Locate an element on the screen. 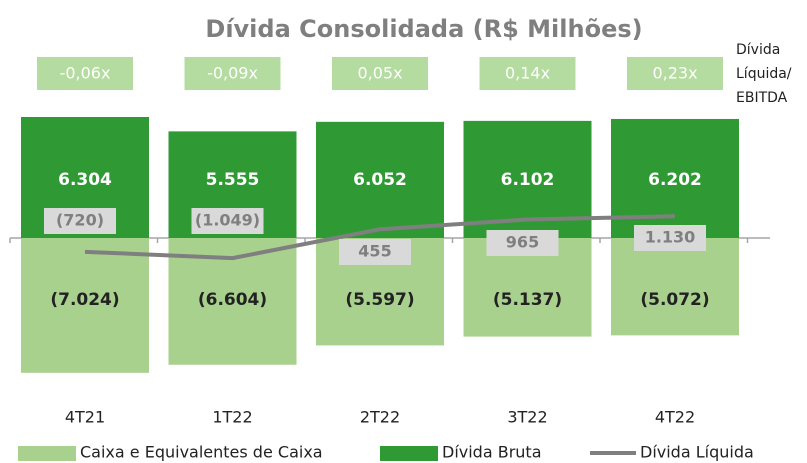  line-value-label: 1.130 is located at coordinates (670, 237).